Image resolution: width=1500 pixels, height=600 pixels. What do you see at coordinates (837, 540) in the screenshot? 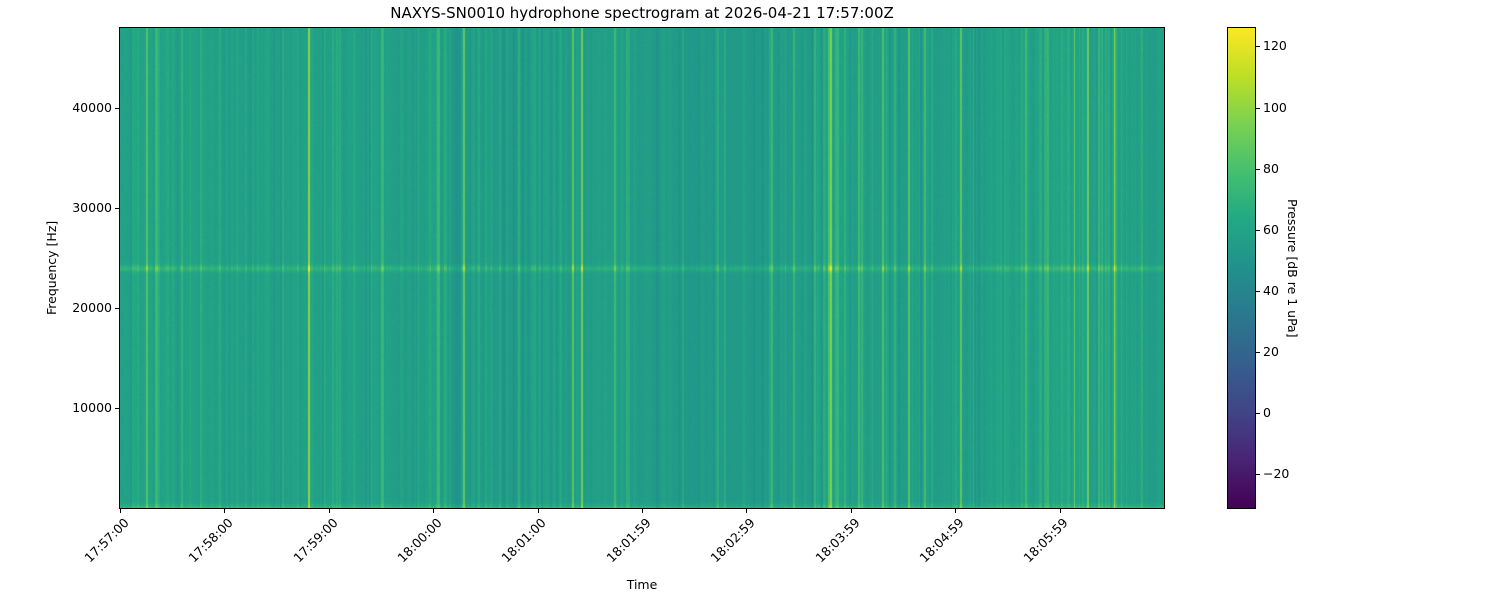
I see `x-tick-label: 18:03:59` at bounding box center [837, 540].